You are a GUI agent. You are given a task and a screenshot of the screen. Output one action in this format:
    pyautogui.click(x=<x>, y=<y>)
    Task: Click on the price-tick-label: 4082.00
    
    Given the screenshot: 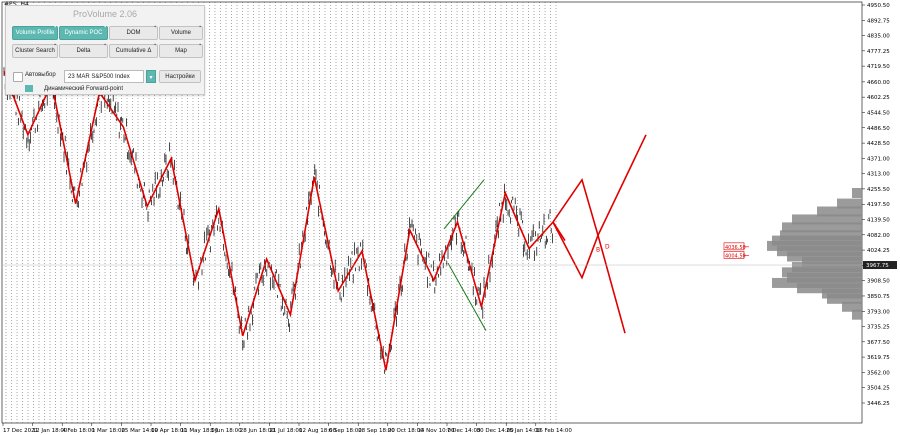 What is the action you would take?
    pyautogui.click(x=878, y=236)
    